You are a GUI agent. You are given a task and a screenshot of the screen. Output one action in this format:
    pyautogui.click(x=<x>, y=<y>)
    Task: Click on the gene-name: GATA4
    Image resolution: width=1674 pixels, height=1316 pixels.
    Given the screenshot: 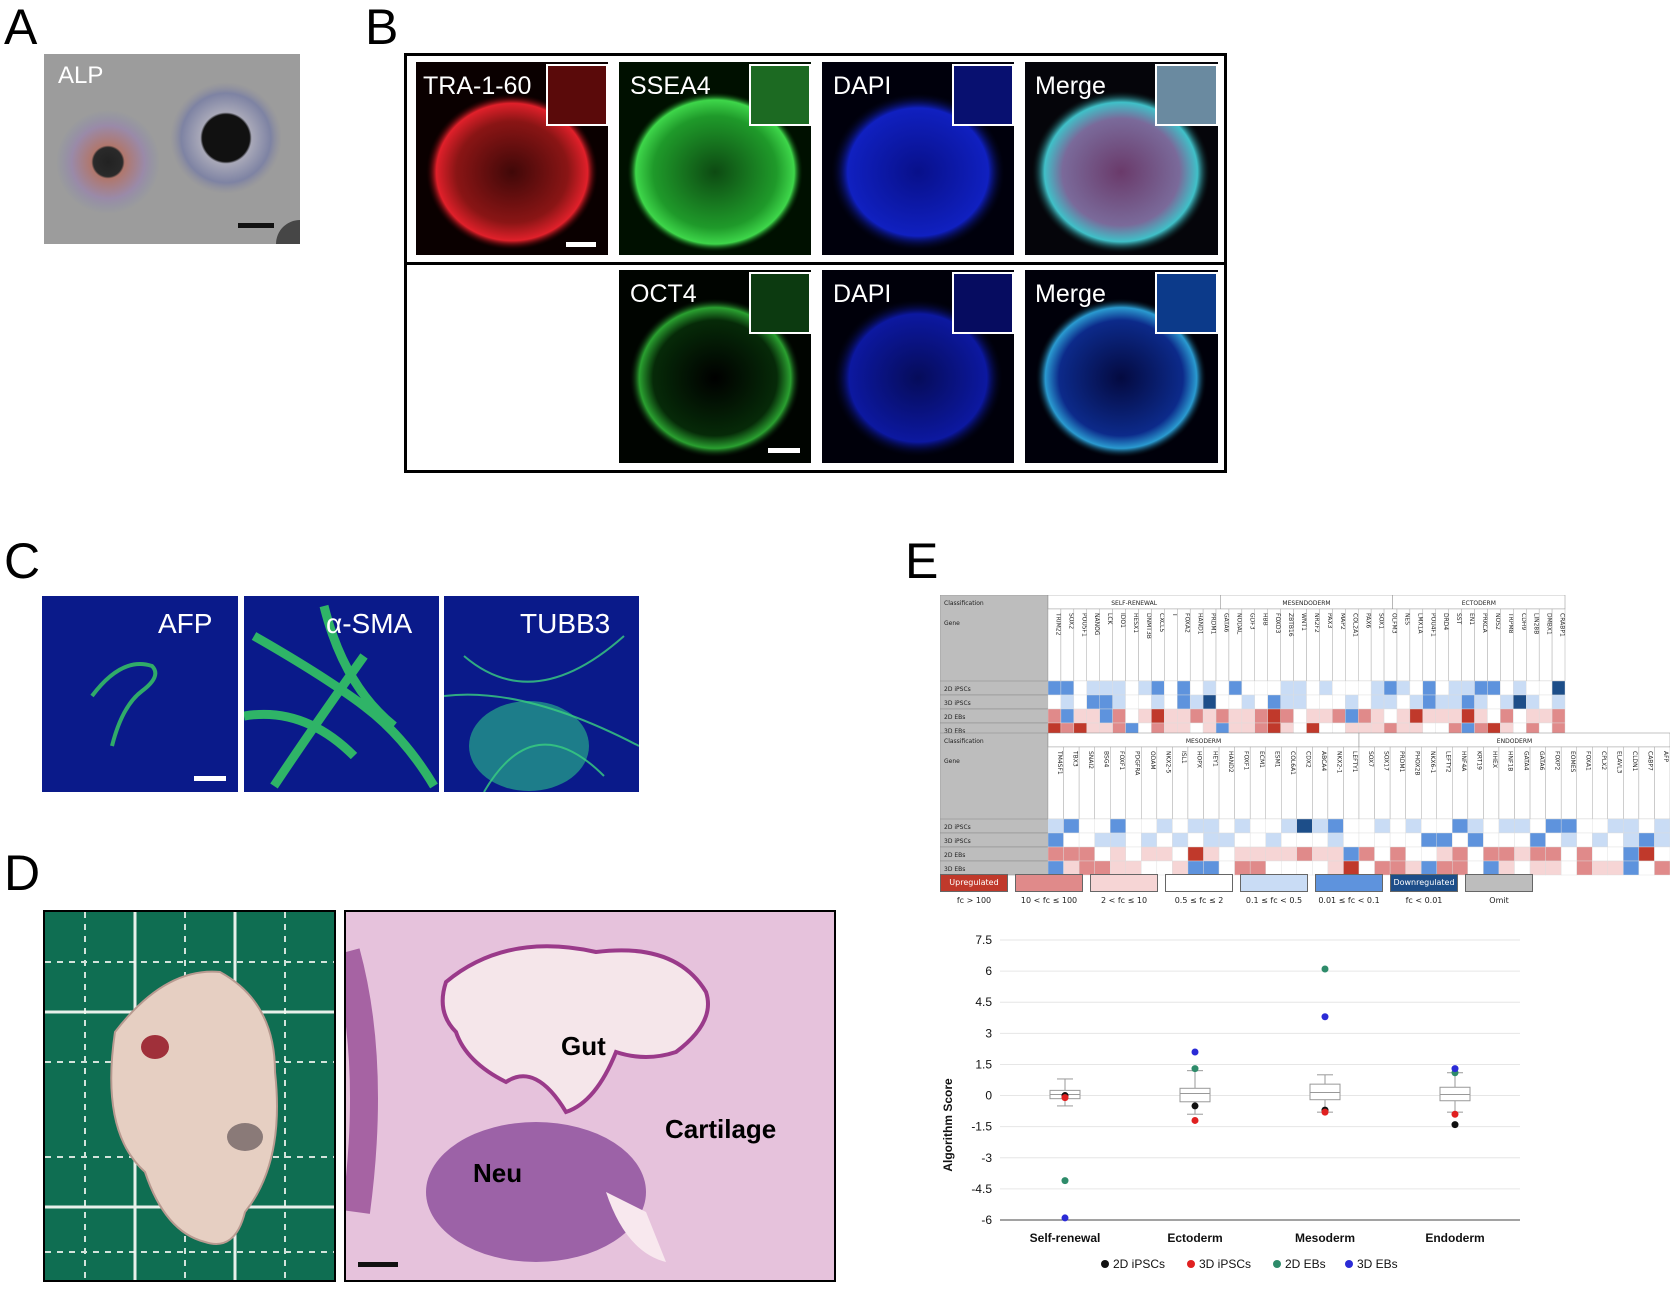 What is the action you would take?
    pyautogui.click(x=1525, y=761)
    